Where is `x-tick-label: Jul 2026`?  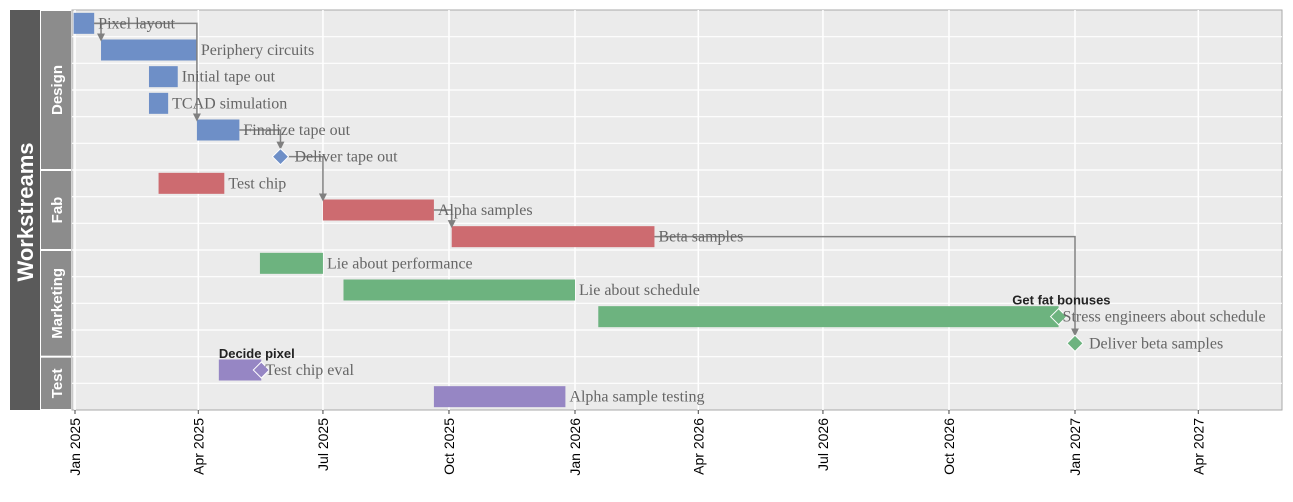 x-tick-label: Jul 2026 is located at coordinates (823, 444).